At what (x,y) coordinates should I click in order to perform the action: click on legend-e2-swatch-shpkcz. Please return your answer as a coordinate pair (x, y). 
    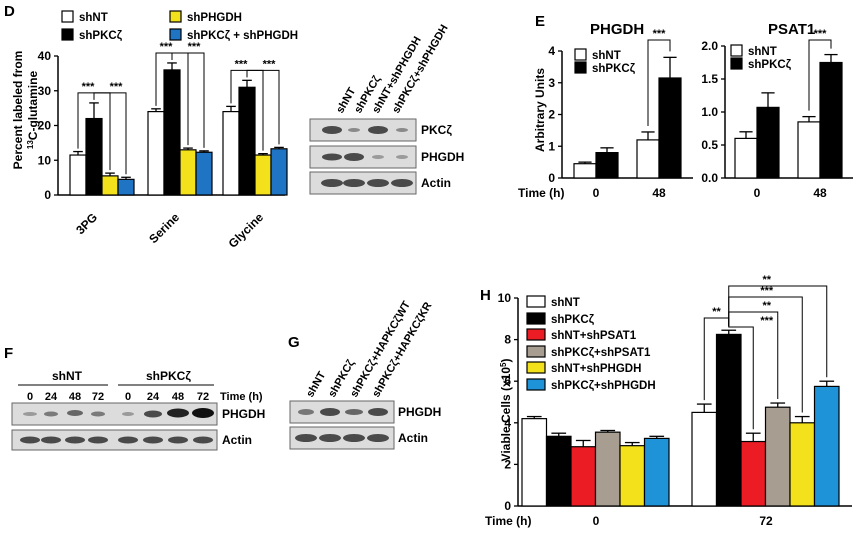
    Looking at the image, I should click on (736, 63).